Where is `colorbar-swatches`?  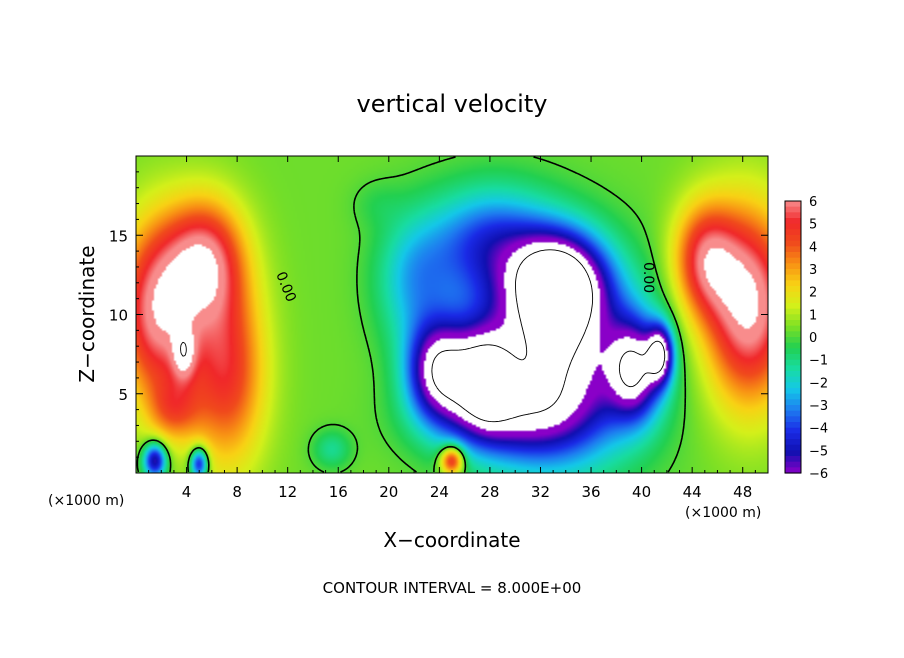 colorbar-swatches is located at coordinates (793, 337).